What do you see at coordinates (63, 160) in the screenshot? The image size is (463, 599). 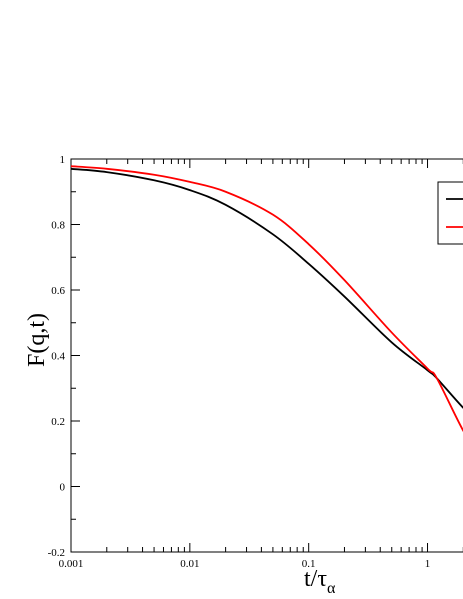 I see `y-tick-label: 1` at bounding box center [63, 160].